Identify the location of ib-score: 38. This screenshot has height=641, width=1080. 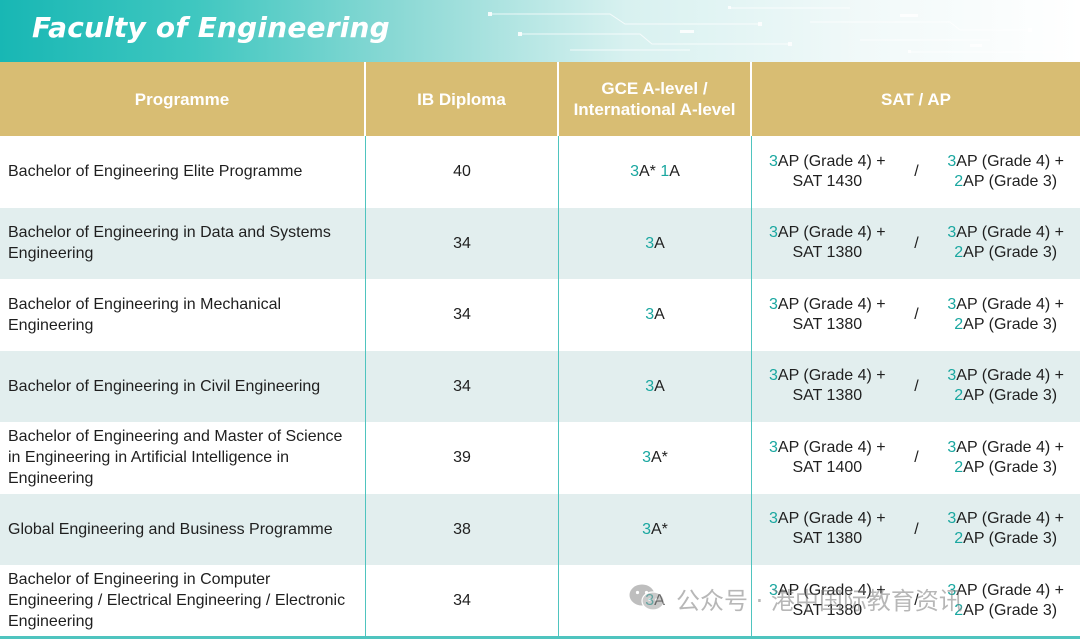
(462, 529).